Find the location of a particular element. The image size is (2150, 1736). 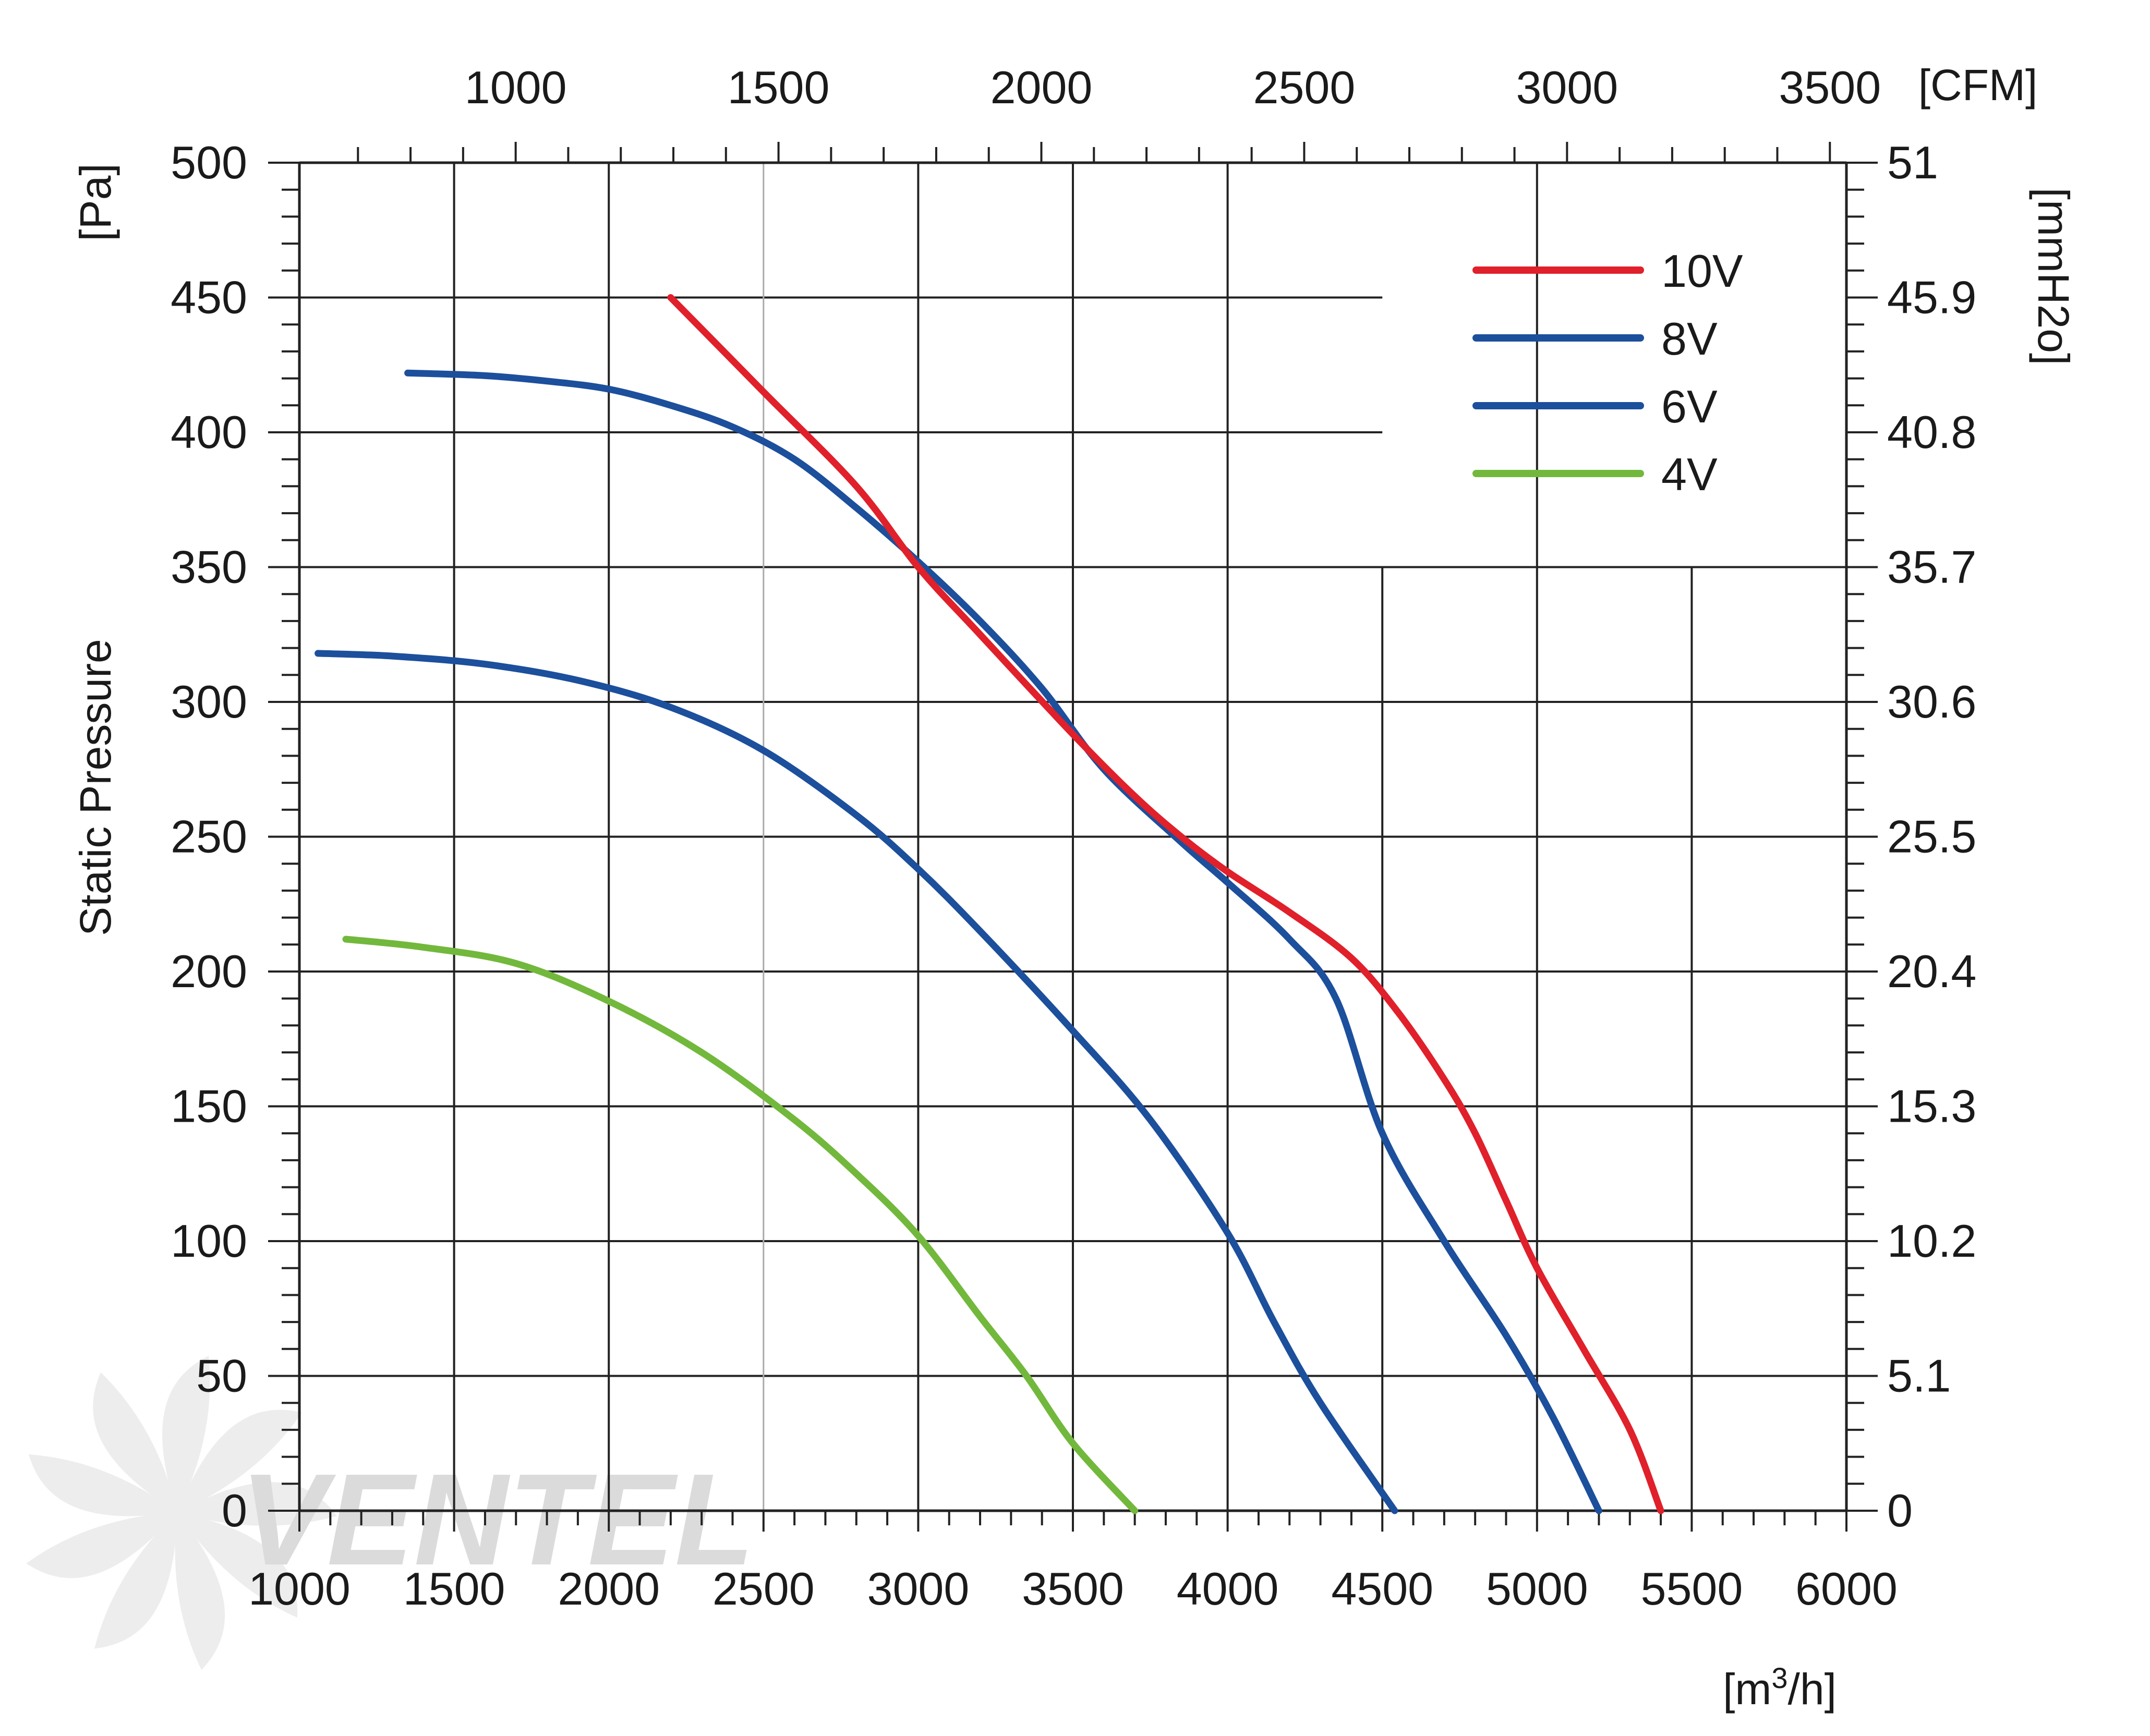

x-tick-label: 1000 is located at coordinates (299, 1588).